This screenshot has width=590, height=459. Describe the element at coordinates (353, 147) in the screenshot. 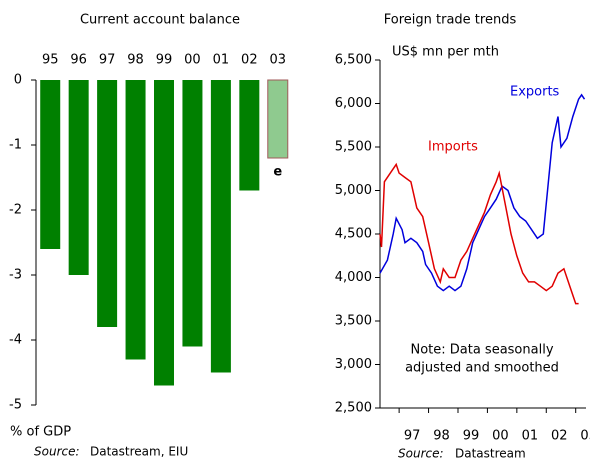

I see `y-tick-label: 5,500` at that location.